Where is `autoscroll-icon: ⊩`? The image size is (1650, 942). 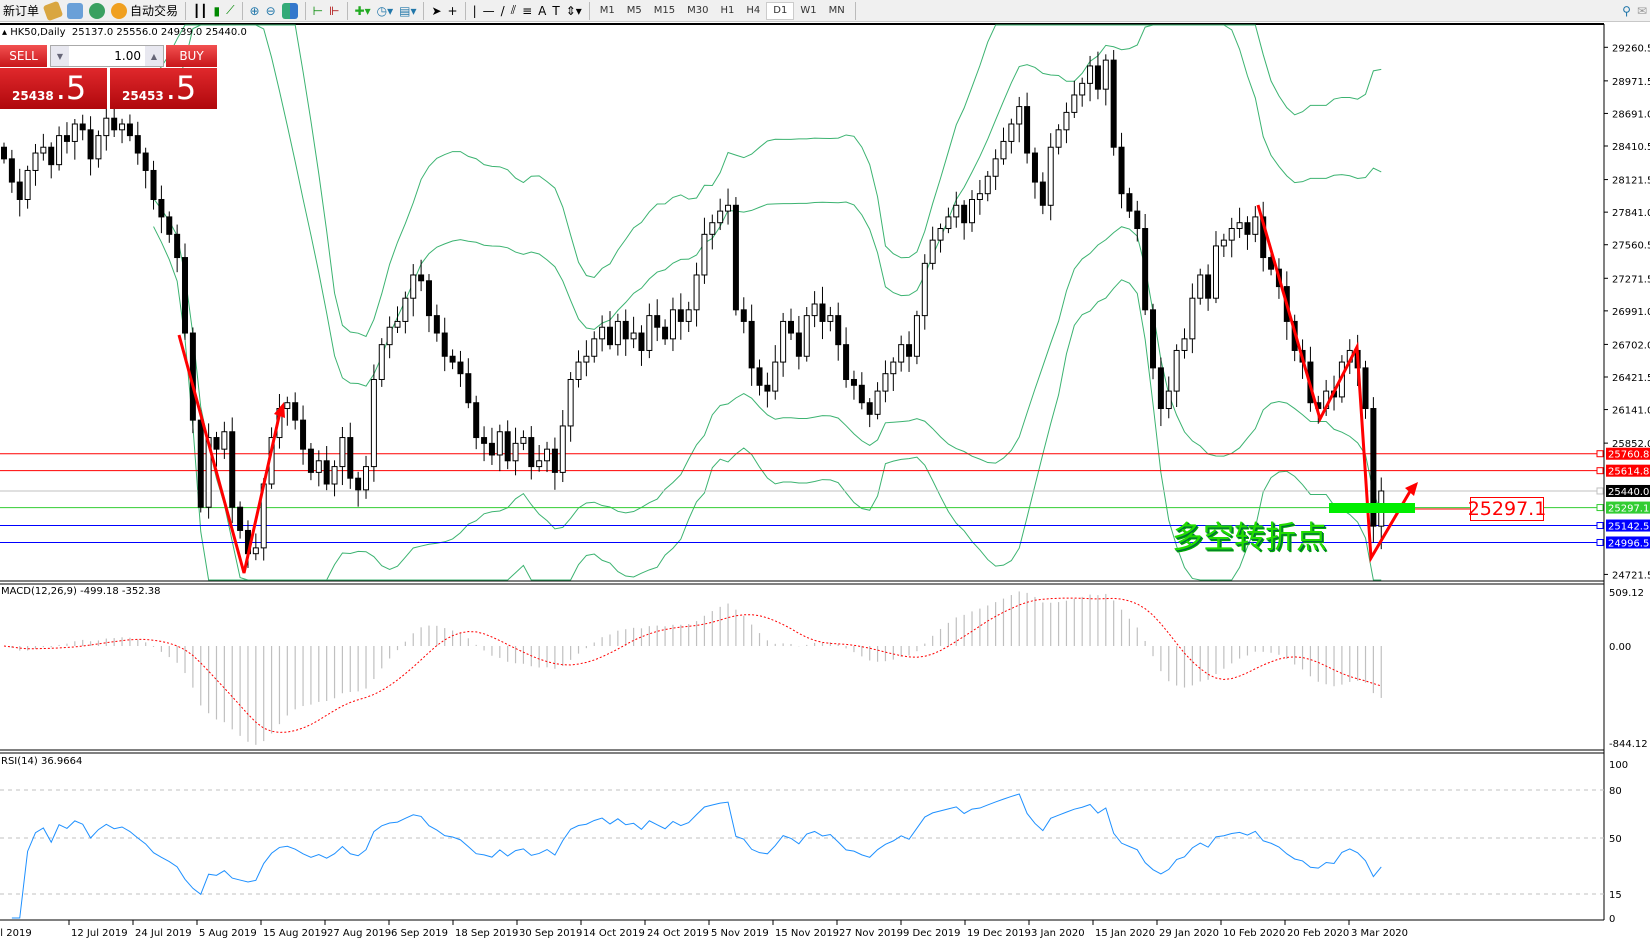 autoscroll-icon: ⊩ is located at coordinates (334, 10).